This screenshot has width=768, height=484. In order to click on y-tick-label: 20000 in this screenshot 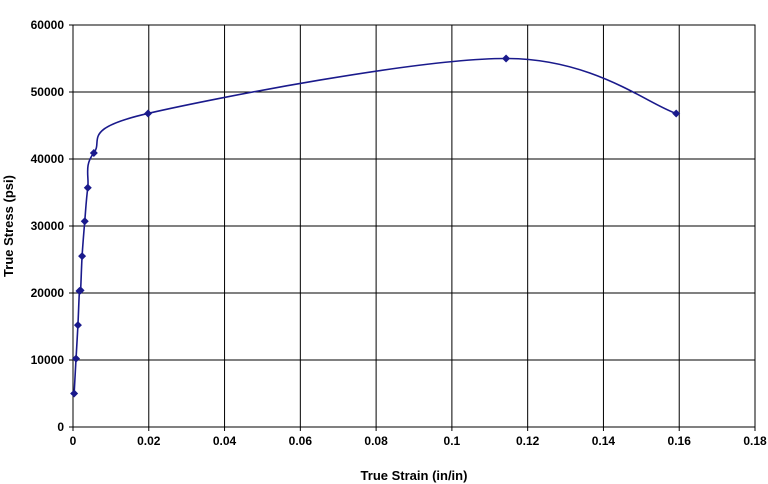, I will do `click(48, 293)`.